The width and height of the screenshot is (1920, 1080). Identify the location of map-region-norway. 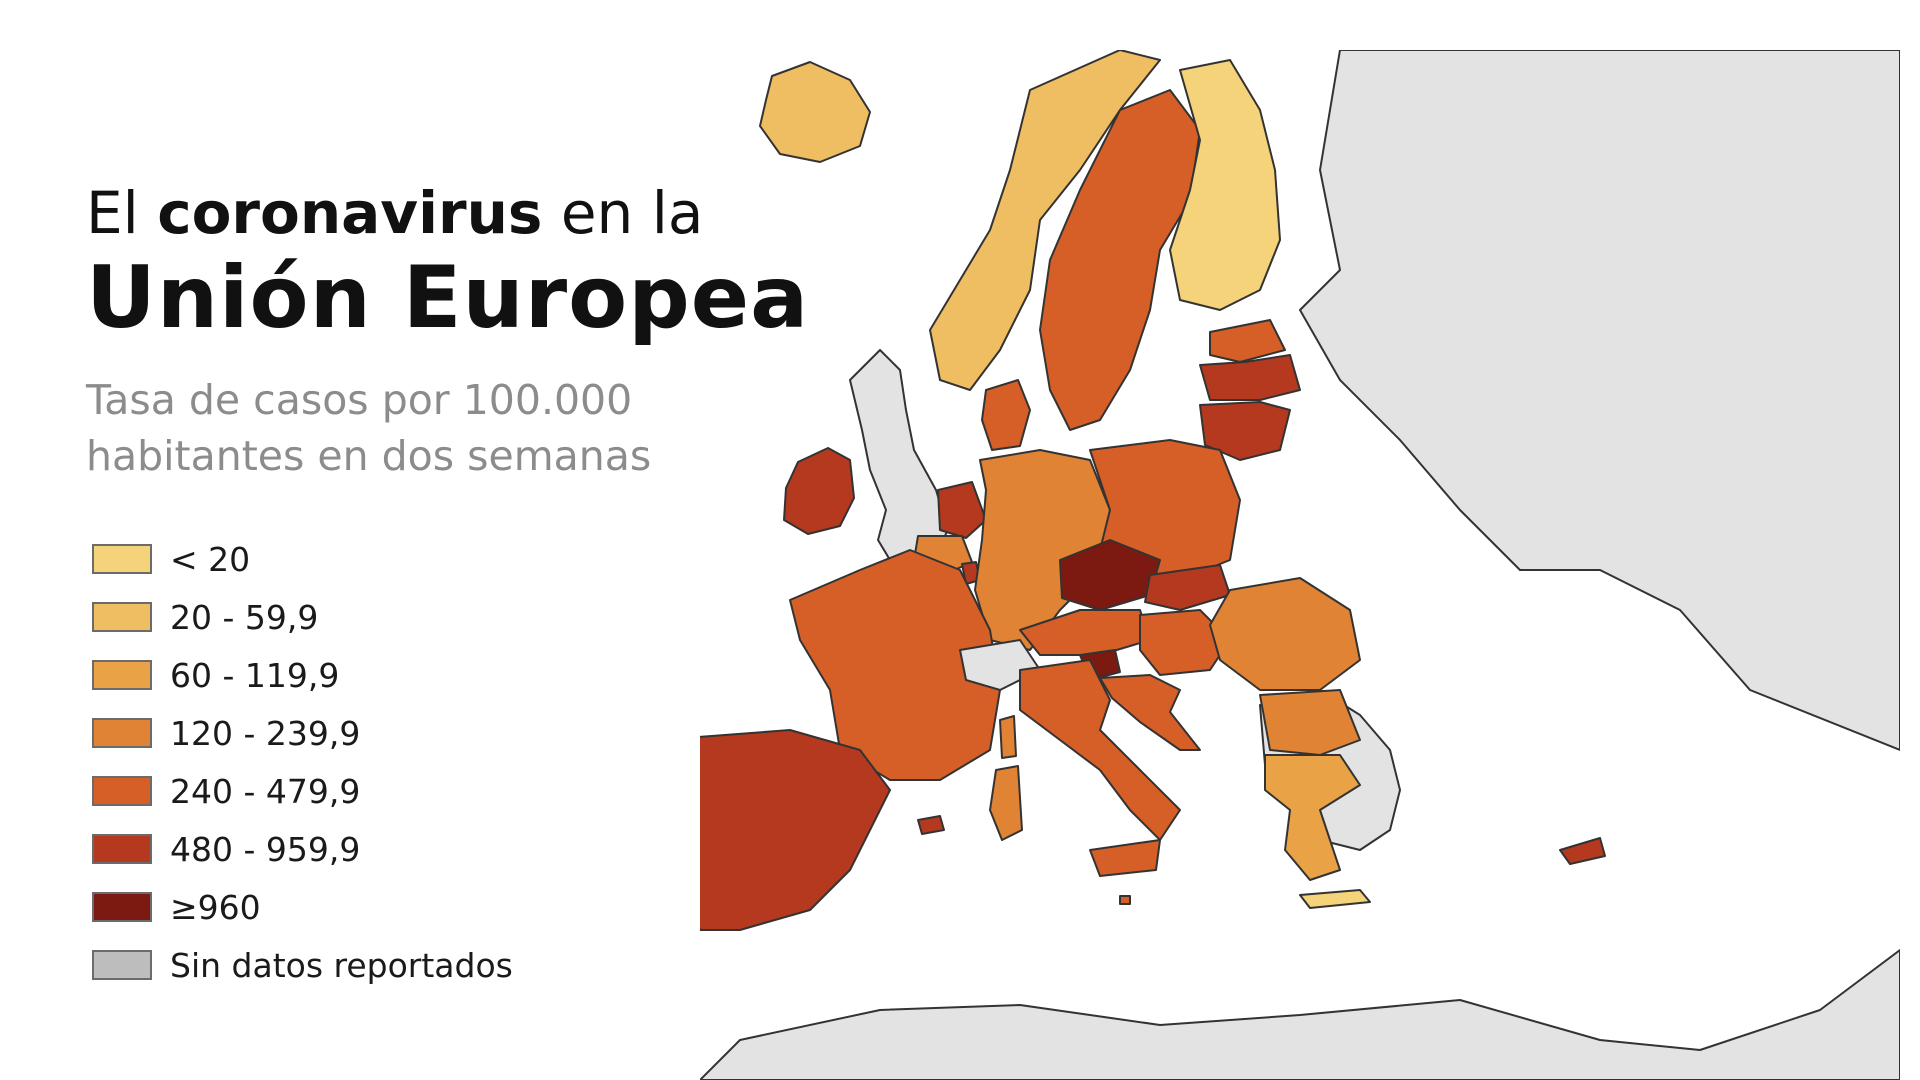
(1045, 220).